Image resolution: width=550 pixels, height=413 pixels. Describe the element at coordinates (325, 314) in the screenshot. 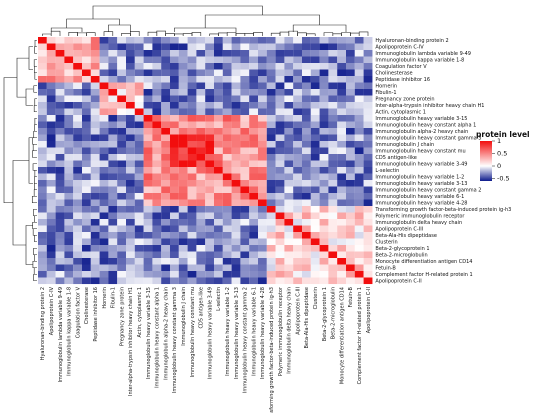

I see `column-label: Beta-2-glycoprotein 1` at that location.